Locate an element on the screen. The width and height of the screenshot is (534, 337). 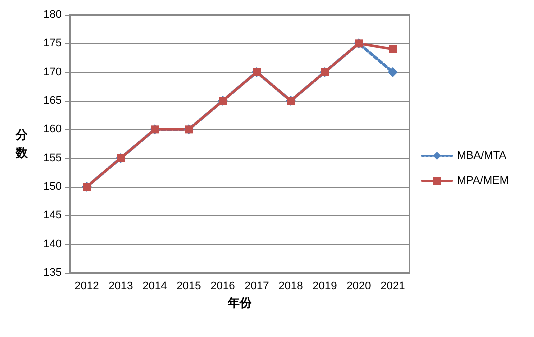
x-tick-label: 2013 is located at coordinates (121, 286).